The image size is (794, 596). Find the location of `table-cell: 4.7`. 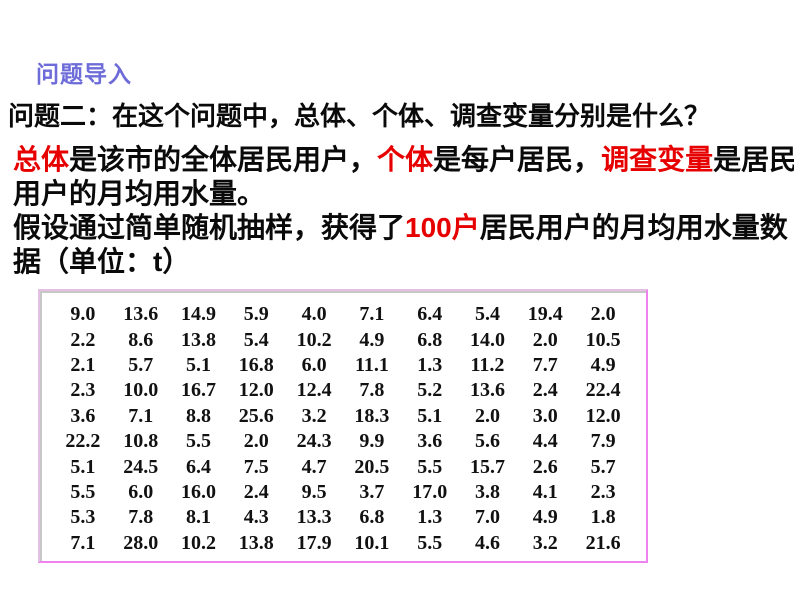

table-cell: 4.7 is located at coordinates (314, 466).